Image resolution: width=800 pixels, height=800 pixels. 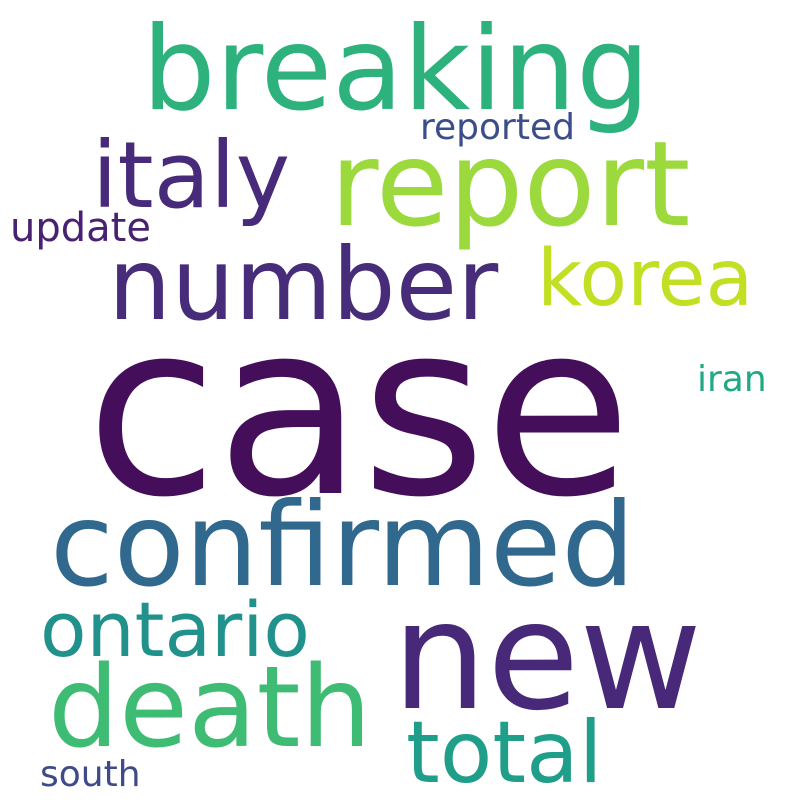 I want to click on word-italy: italy, so click(x=191, y=175).